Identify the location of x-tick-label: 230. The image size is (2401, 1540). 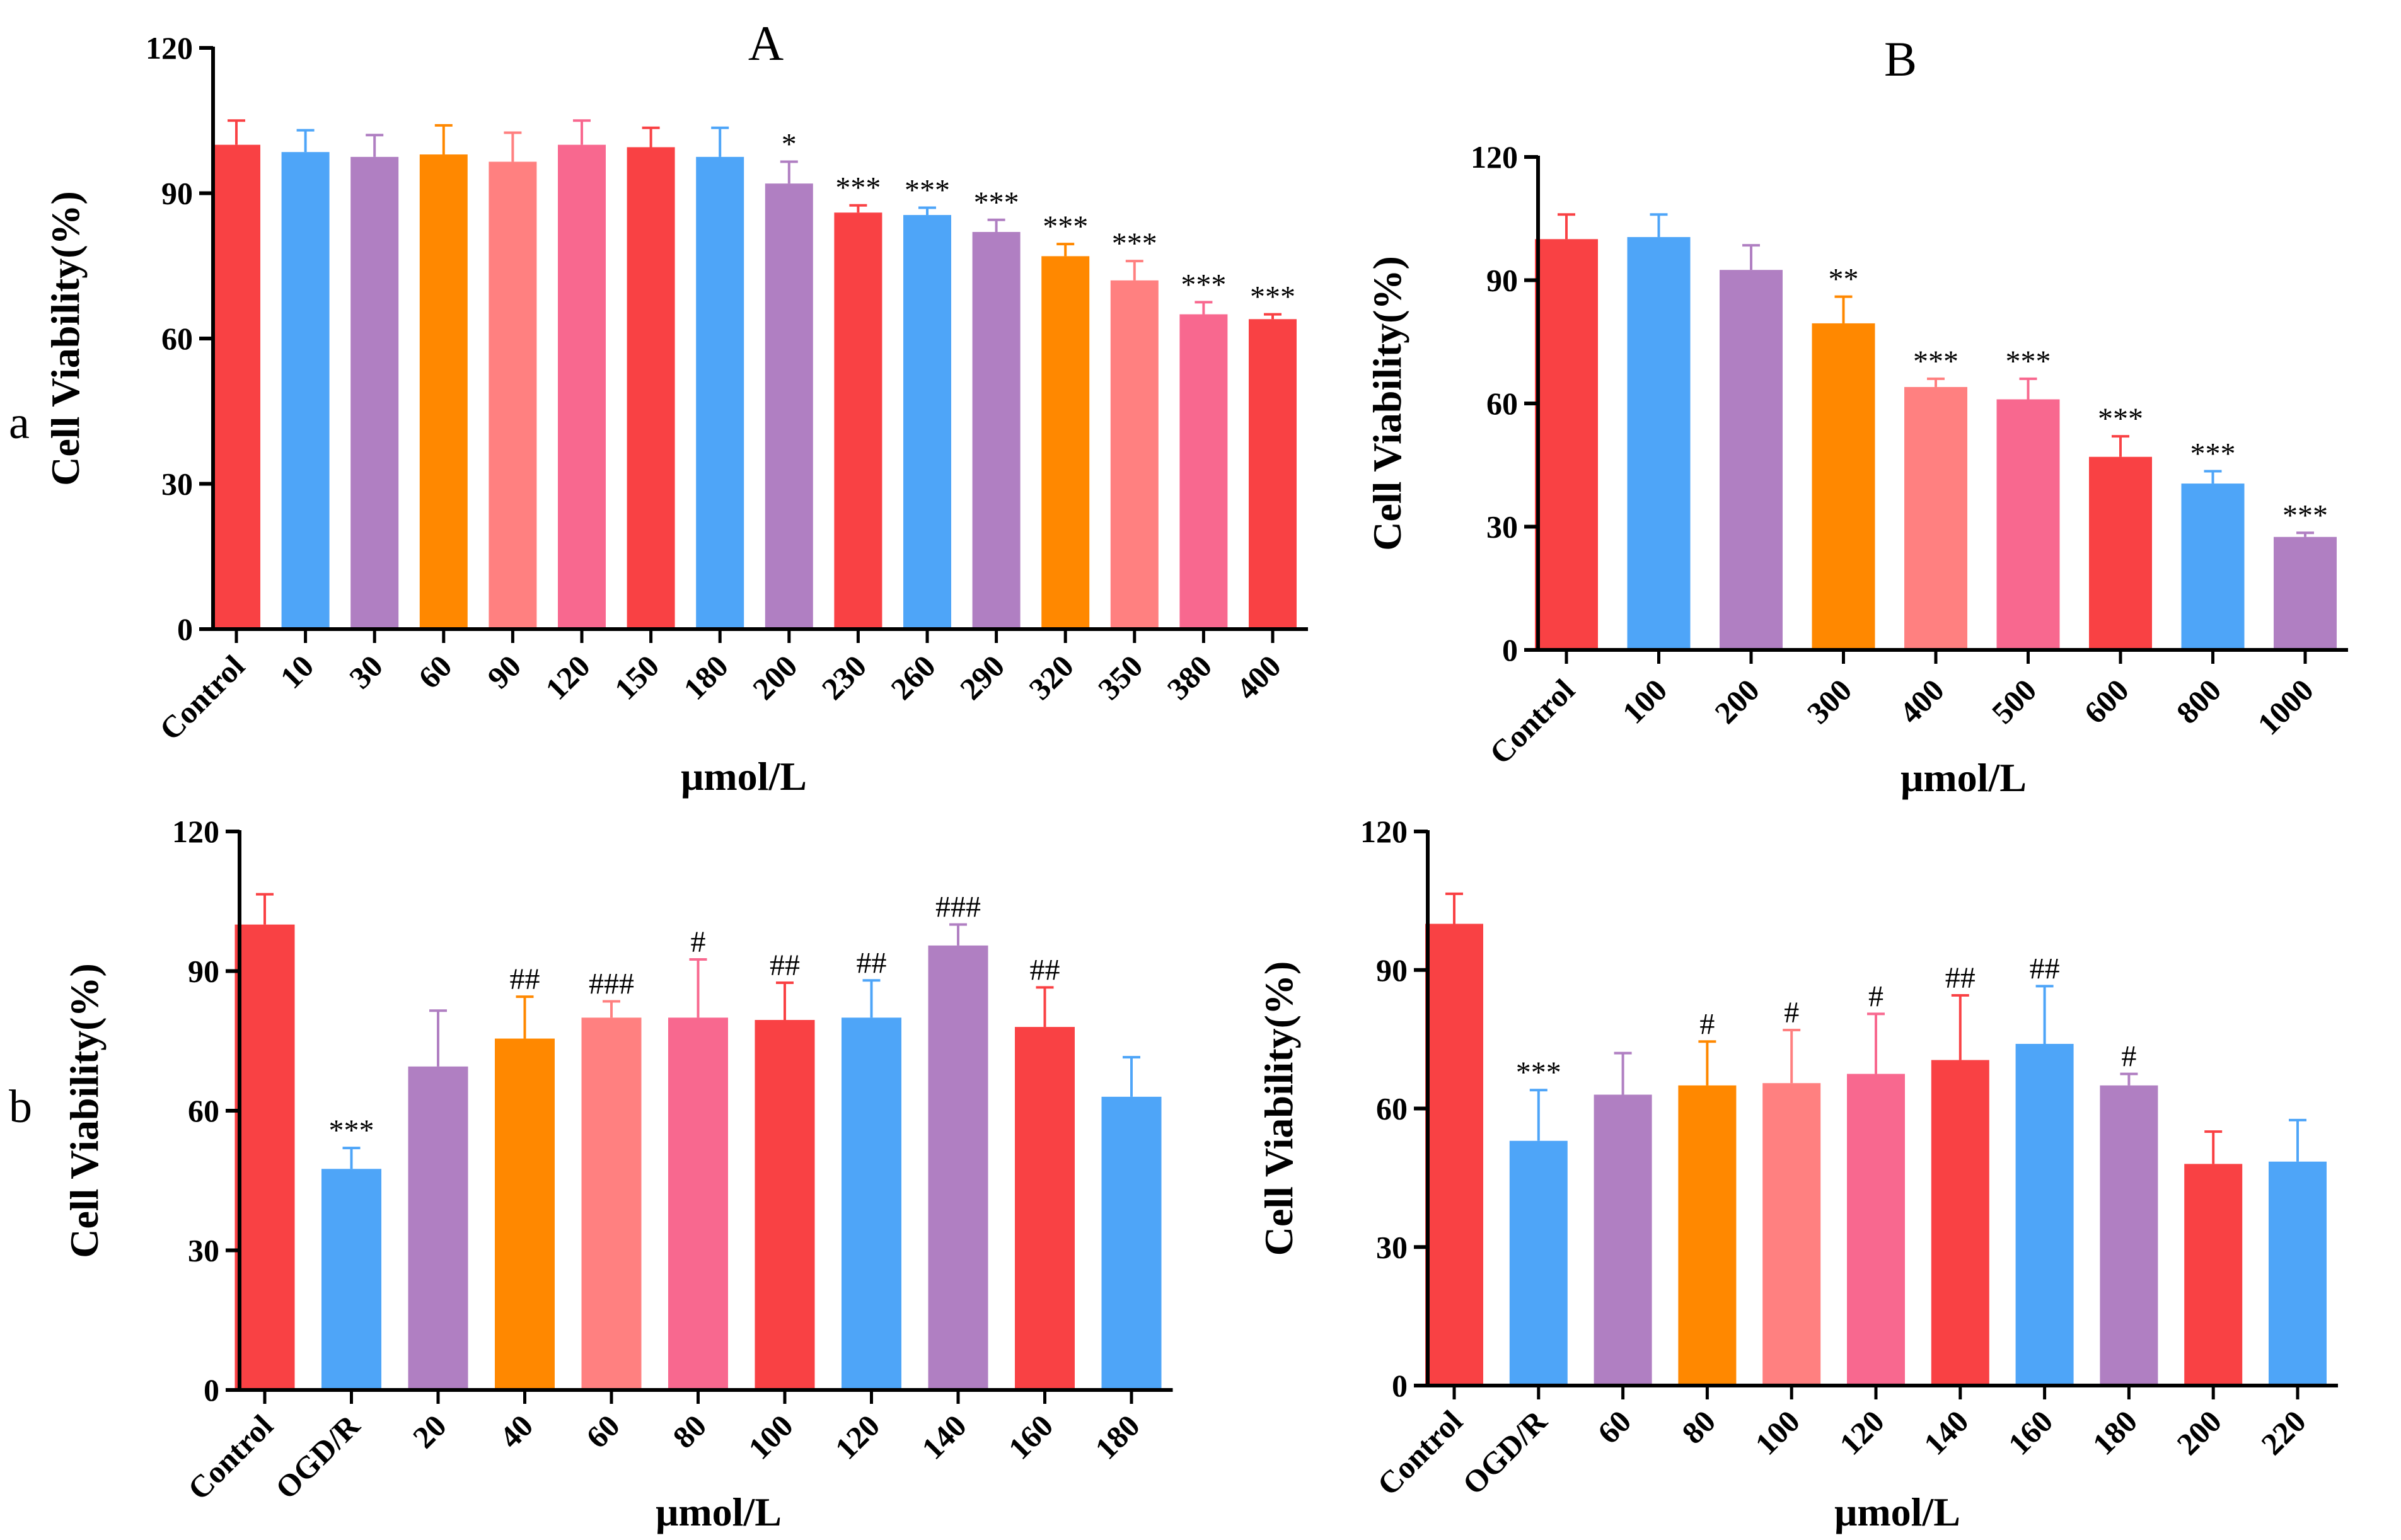
(844, 677).